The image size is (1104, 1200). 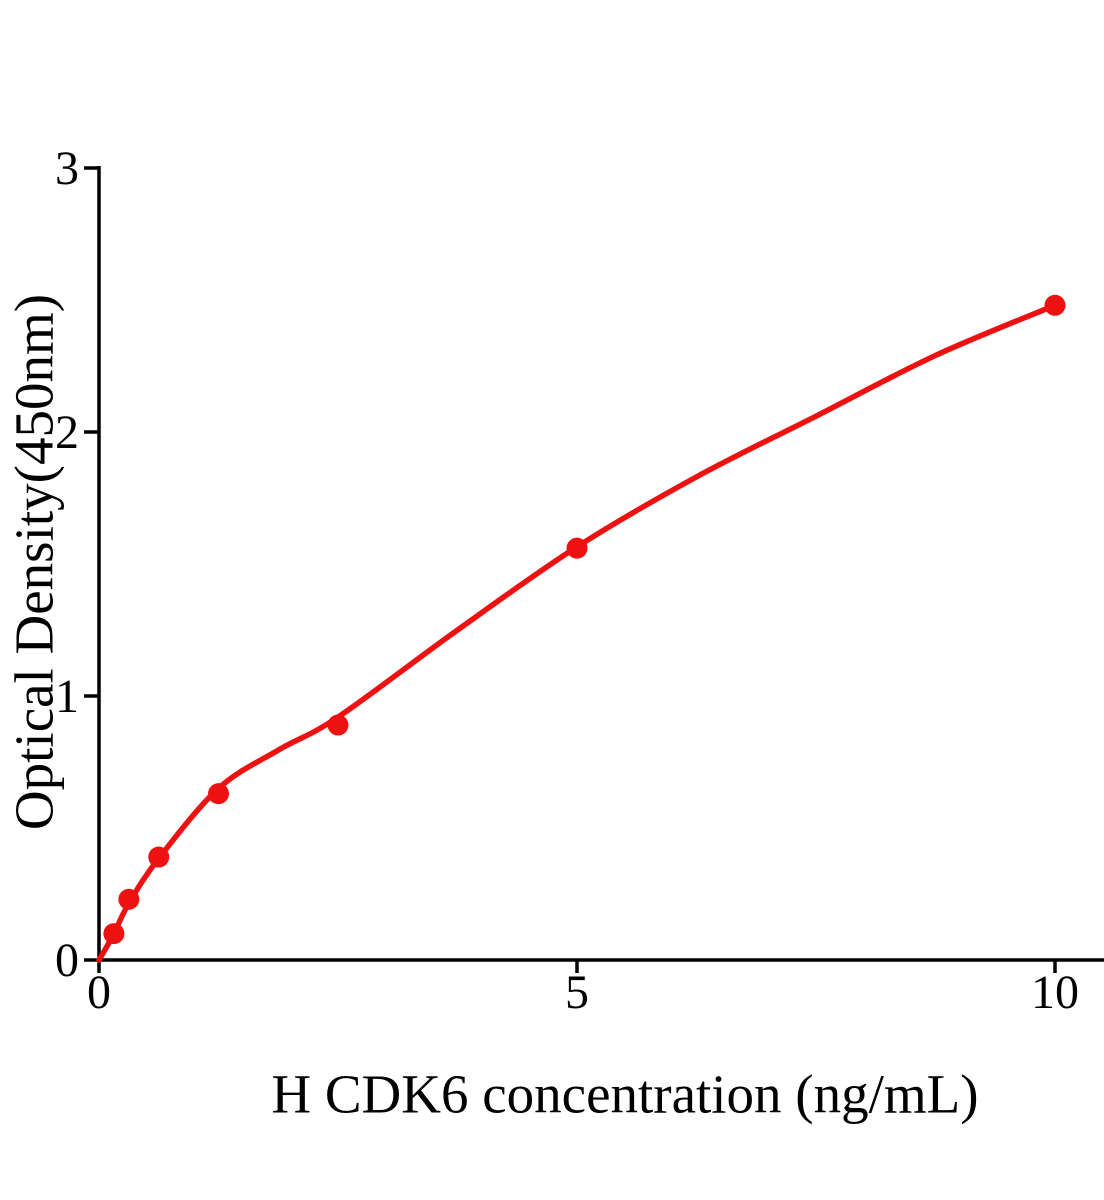 What do you see at coordinates (34, 562) in the screenshot?
I see `y-axis-title: Optical Density(450nm)` at bounding box center [34, 562].